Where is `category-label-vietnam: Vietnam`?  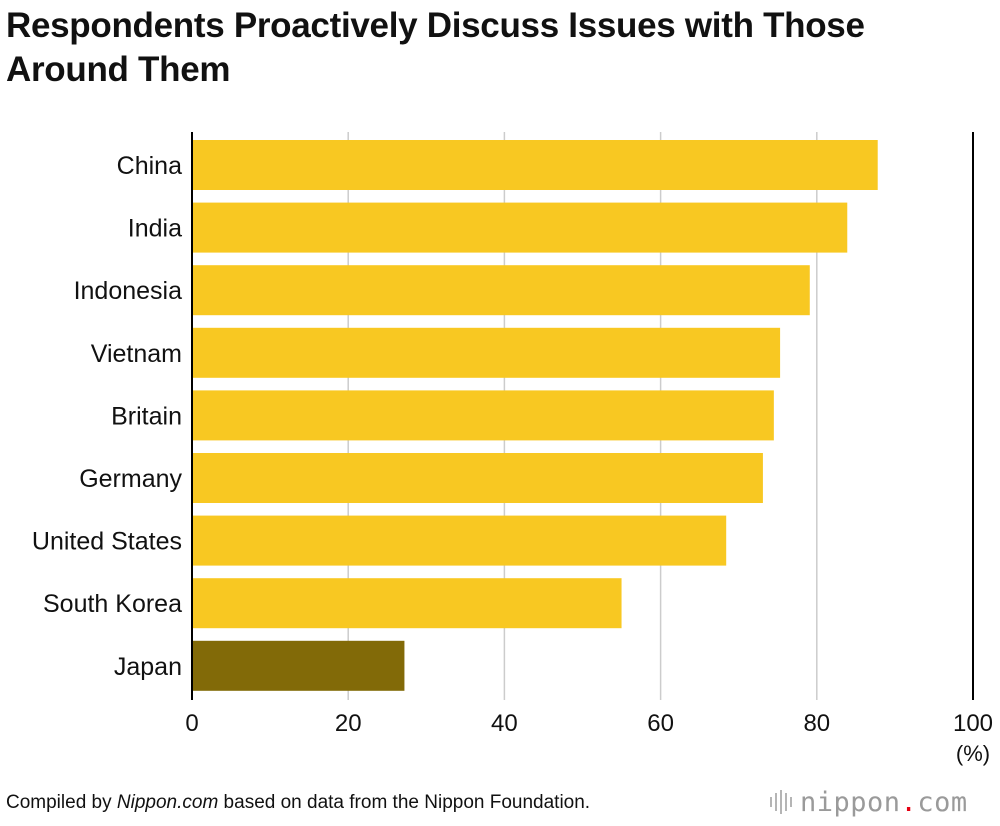
category-label-vietnam: Vietnam is located at coordinates (136, 354).